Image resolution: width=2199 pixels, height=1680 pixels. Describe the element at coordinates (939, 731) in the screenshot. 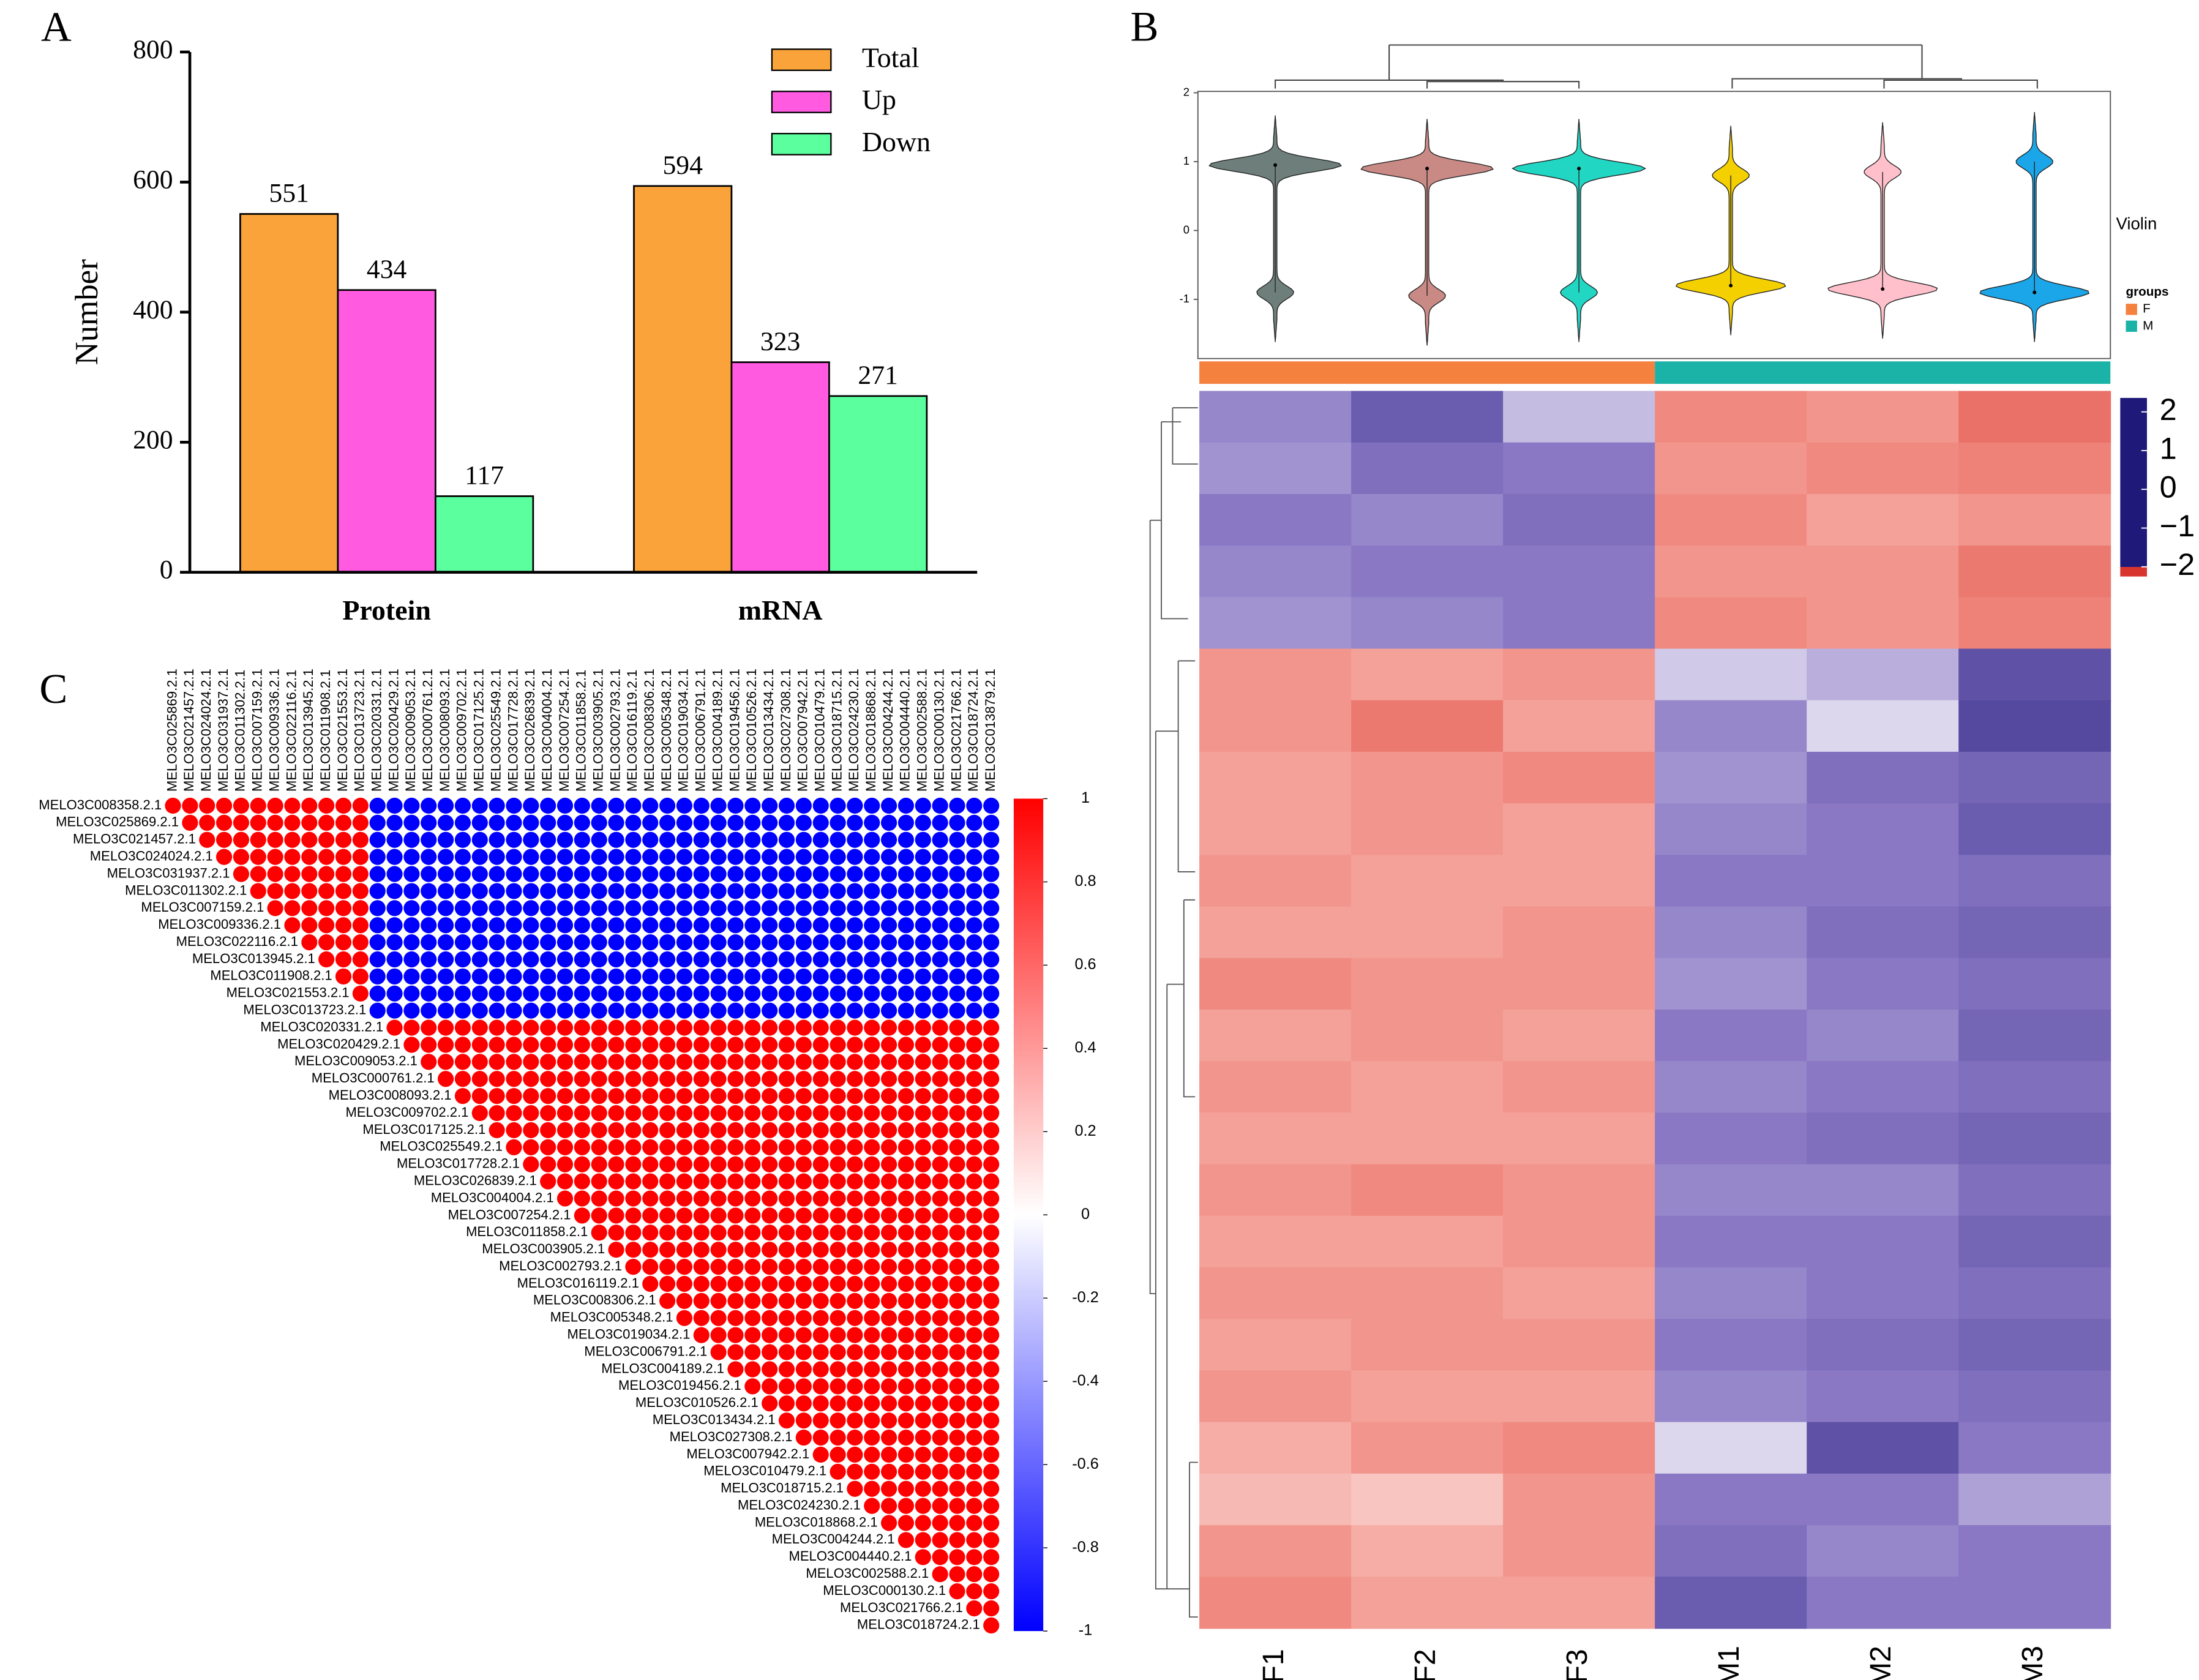

I see `column-label: MELO3C000130.2.1` at that location.